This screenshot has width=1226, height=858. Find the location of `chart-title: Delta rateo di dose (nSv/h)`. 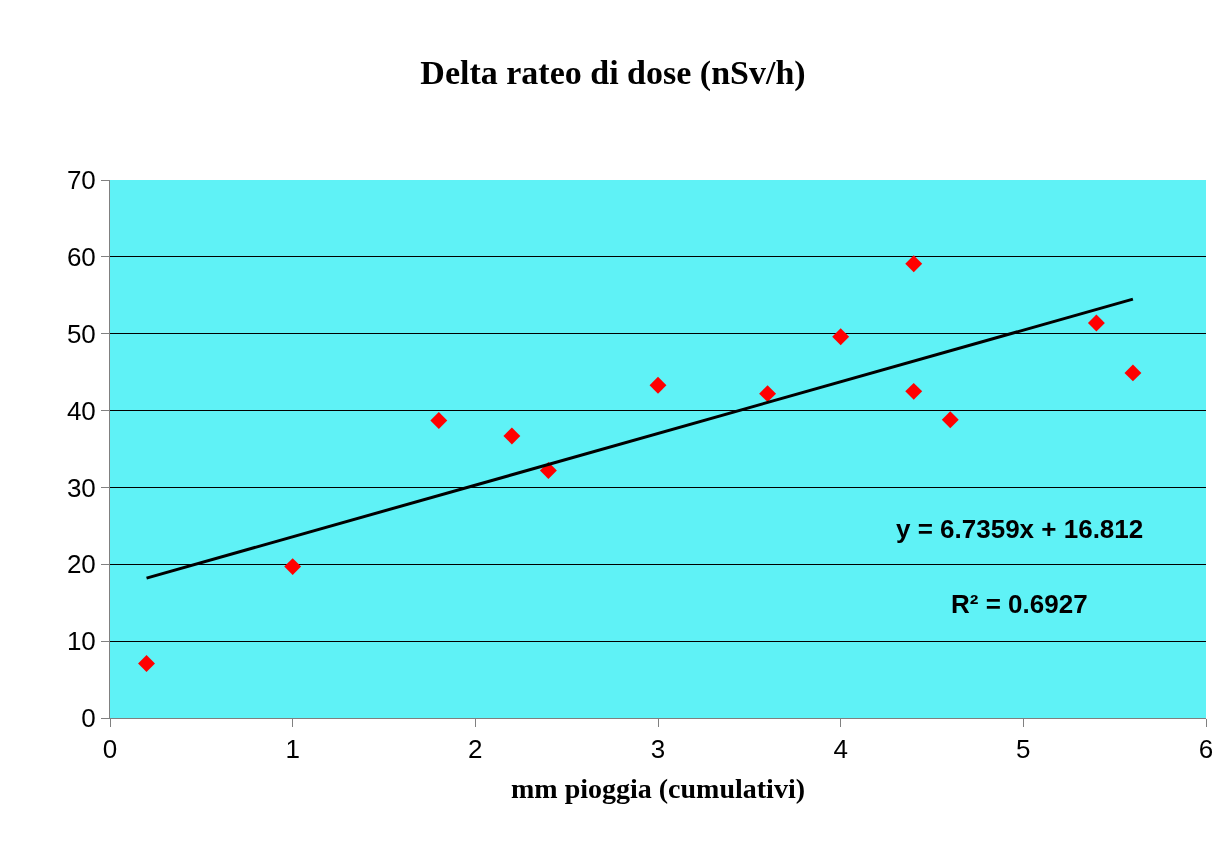

chart-title: Delta rateo di dose (nSv/h) is located at coordinates (613, 72).